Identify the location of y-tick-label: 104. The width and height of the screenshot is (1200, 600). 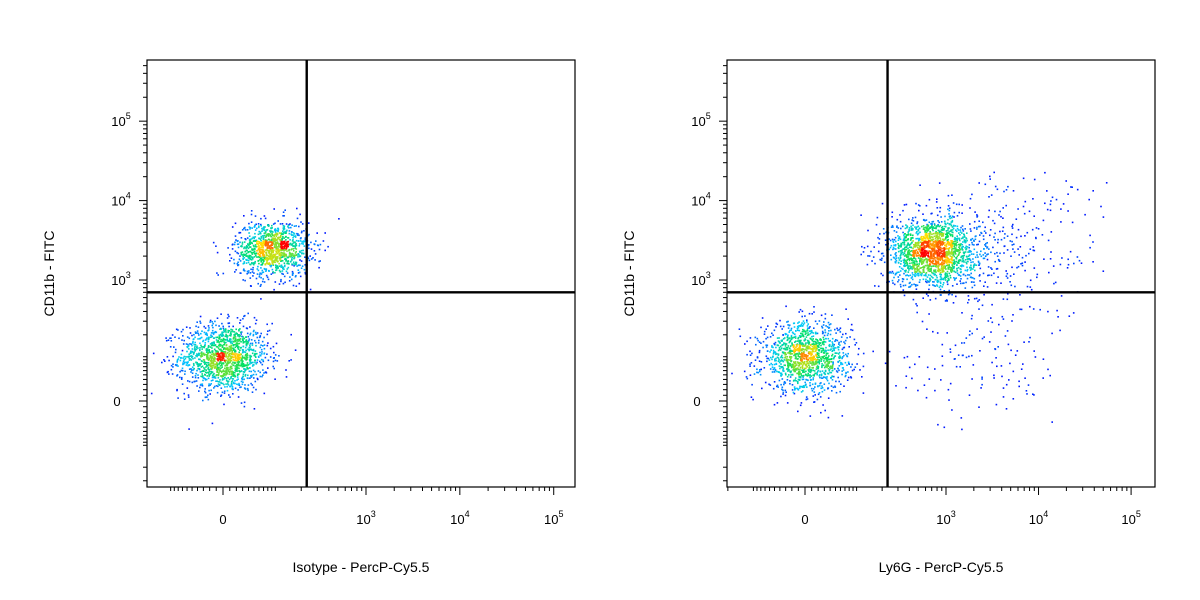
(120, 200).